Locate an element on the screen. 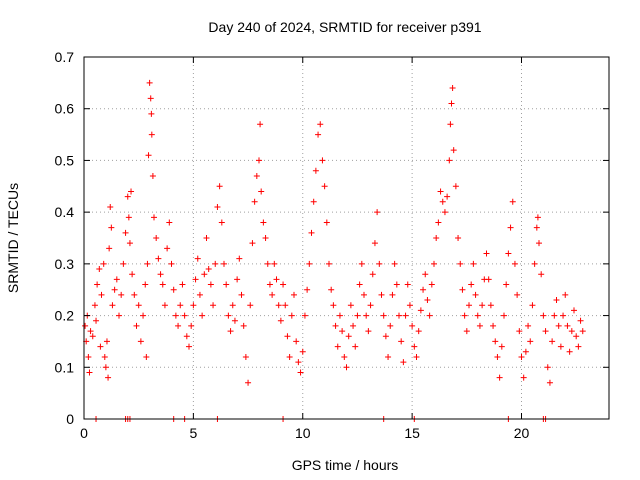 The width and height of the screenshot is (640, 480). y-tick-label: 0.7 is located at coordinates (65, 57).